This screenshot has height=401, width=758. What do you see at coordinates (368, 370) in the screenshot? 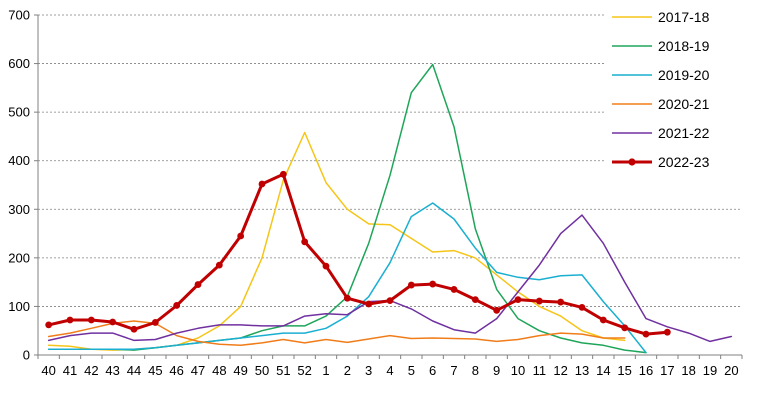
I see `x-tick-label: 3` at bounding box center [368, 370].